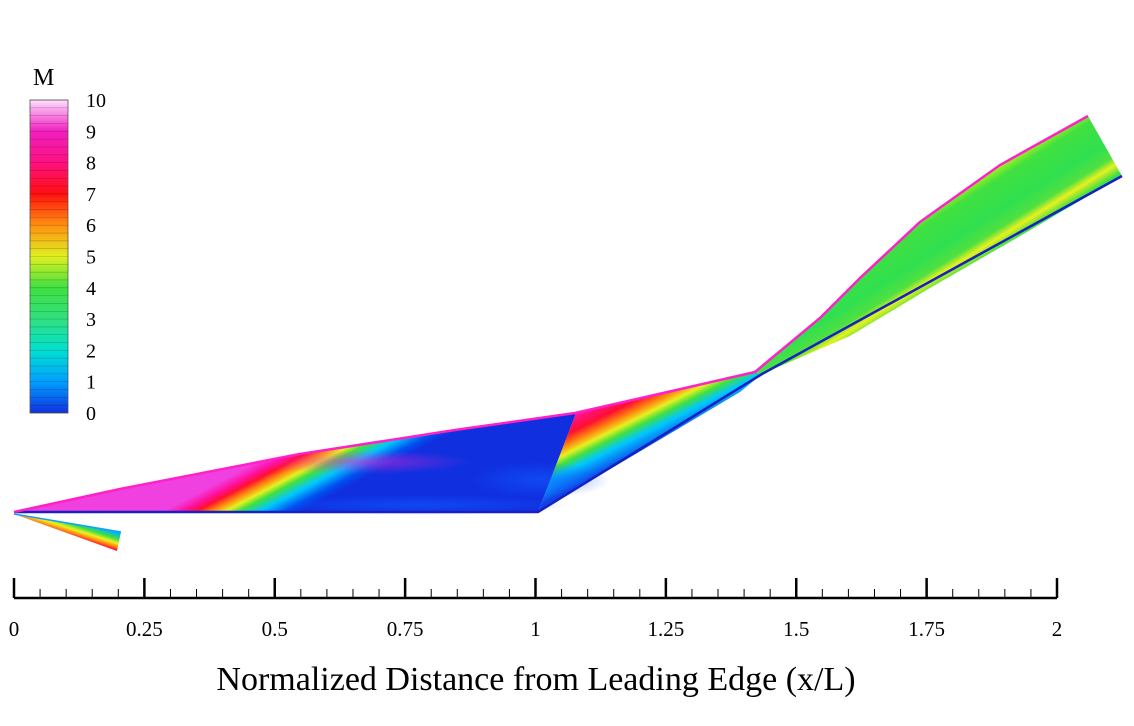 Image resolution: width=1134 pixels, height=726 pixels. Describe the element at coordinates (275, 629) in the screenshot. I see `x-tick-label: 0.5` at that location.